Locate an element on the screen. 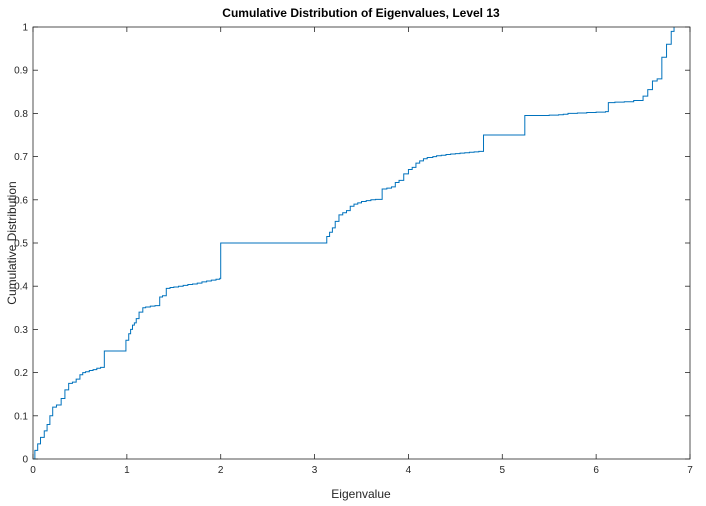 Image resolution: width=706 pixels, height=506 pixels. y-tick-label: 0.5 is located at coordinates (21, 244).